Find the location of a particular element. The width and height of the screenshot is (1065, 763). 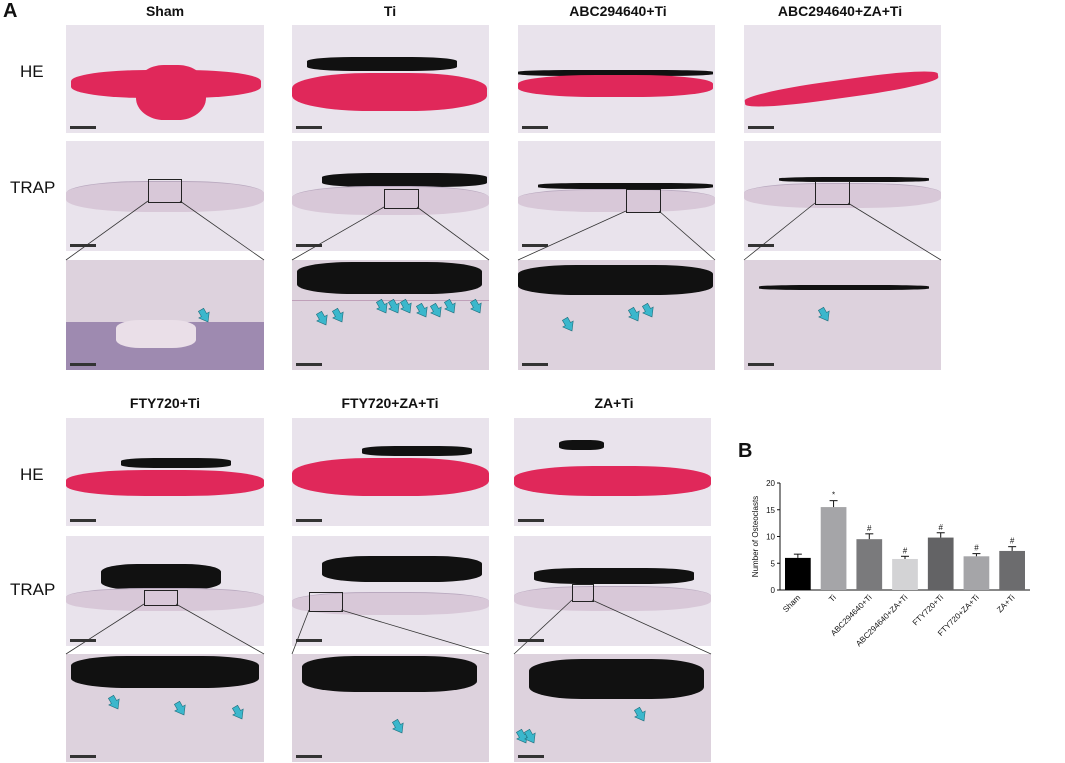

he-image-abc-za-ti is located at coordinates (842, 79).